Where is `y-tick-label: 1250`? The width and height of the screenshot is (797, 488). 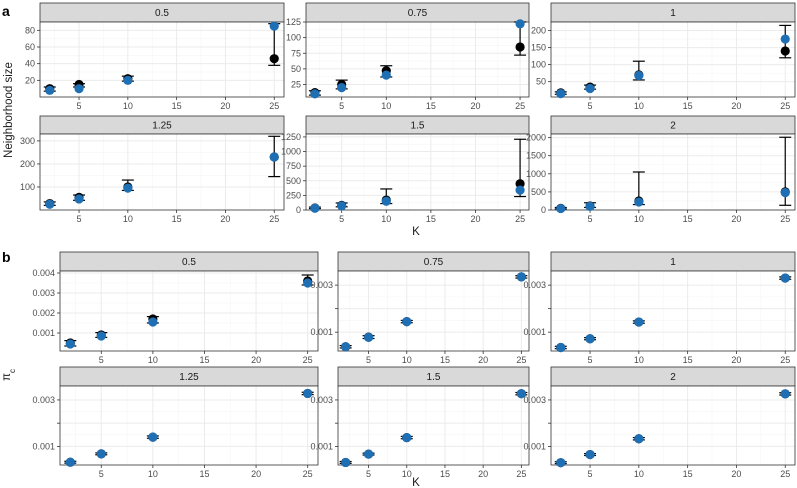 y-tick-label: 1250 is located at coordinates (291, 137).